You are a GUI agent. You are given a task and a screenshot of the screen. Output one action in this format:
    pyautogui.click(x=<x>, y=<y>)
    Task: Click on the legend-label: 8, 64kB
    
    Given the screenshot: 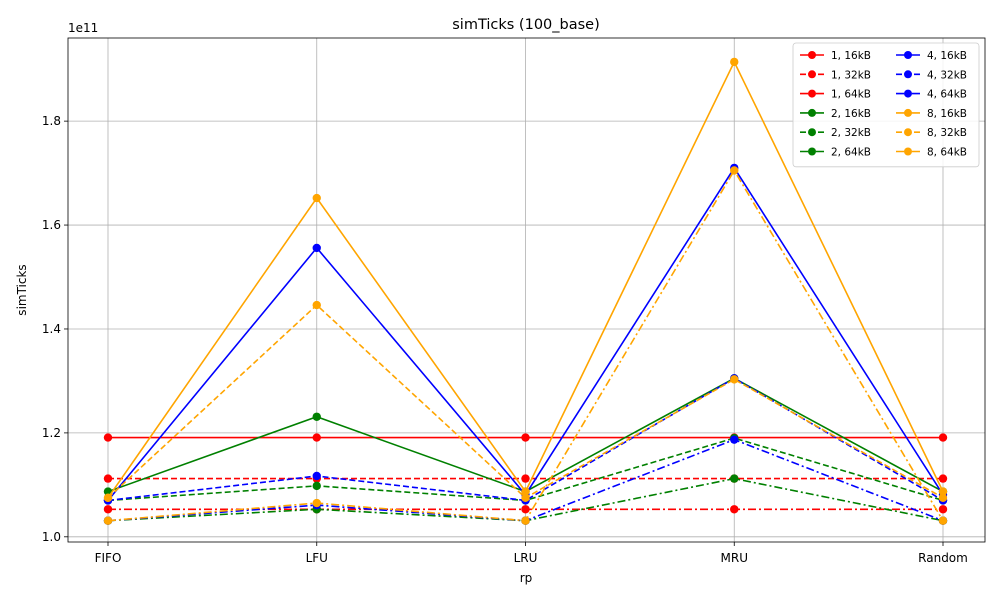 What is the action you would take?
    pyautogui.click(x=947, y=153)
    